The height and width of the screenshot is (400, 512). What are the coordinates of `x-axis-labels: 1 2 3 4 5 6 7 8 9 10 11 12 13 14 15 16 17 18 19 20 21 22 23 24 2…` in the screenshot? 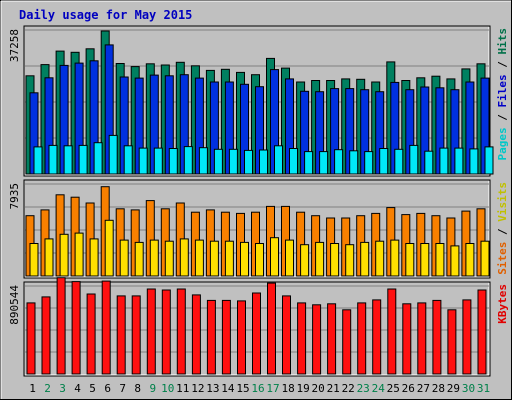 It's located at (259, 388).